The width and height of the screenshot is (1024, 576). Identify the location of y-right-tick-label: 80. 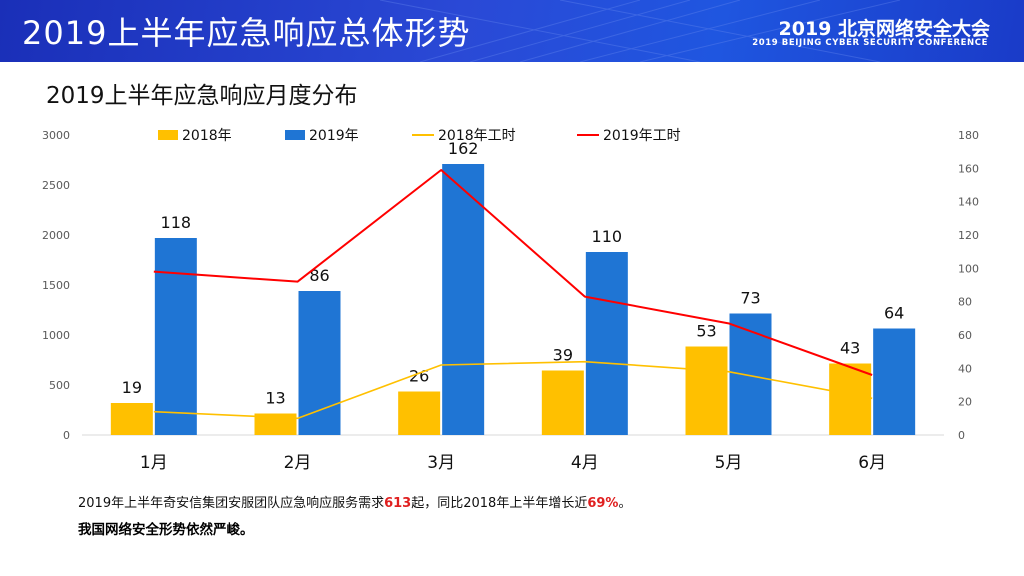
(965, 302).